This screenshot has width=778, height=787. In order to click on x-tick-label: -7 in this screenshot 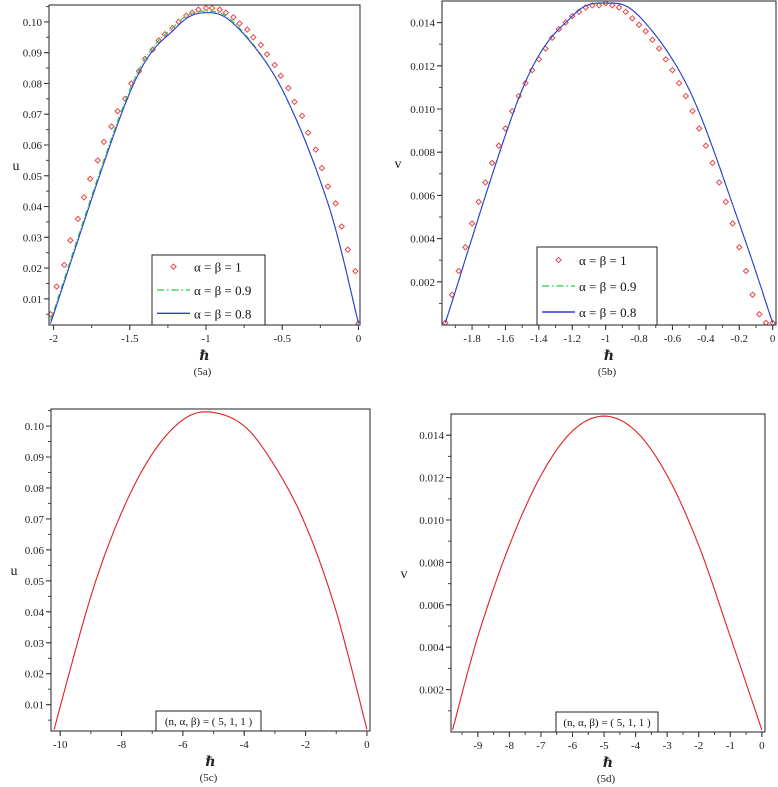, I will do `click(541, 746)`.